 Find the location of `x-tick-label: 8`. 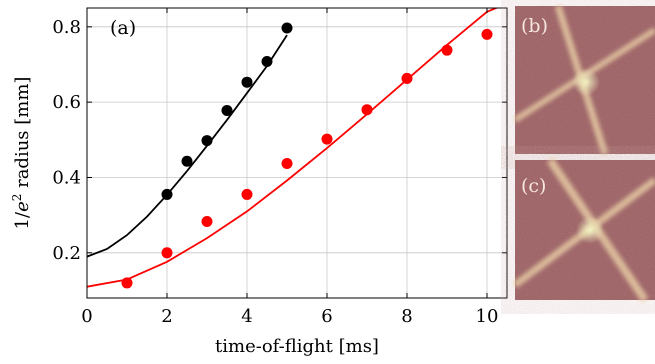

x-tick-label: 8 is located at coordinates (406, 316).